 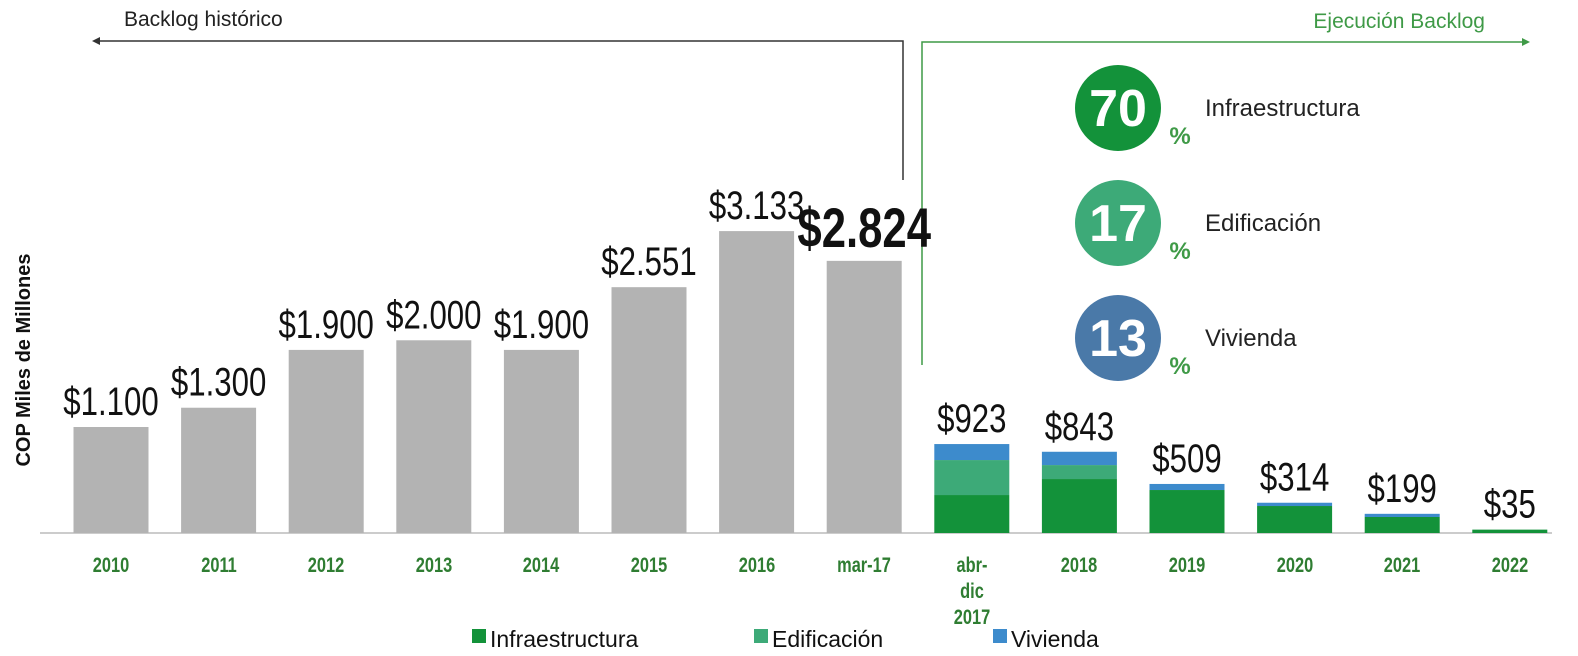 I want to click on share-value: 70, so click(x=1118, y=109).